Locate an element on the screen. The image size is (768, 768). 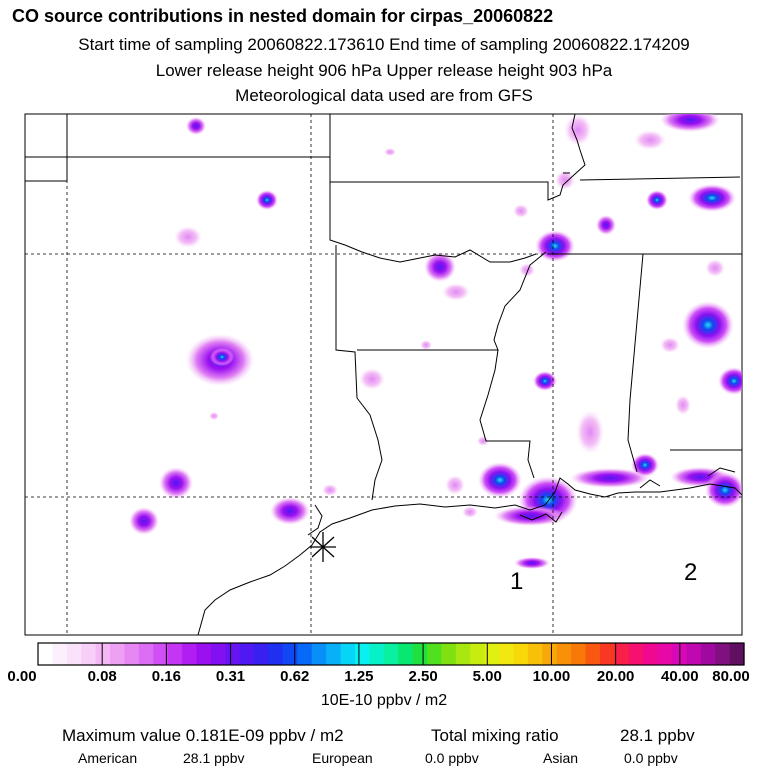
european-value: 0.0 ppbv is located at coordinates (452, 758).